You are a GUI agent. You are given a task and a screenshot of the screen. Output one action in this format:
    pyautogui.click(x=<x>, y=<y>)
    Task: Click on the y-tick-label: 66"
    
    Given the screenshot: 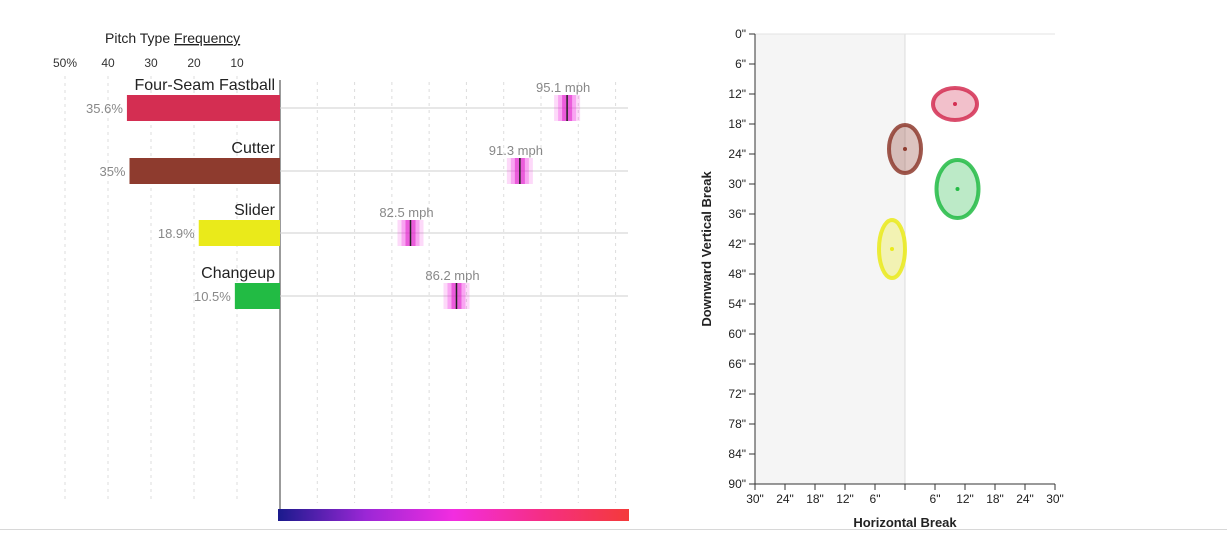 What is the action you would take?
    pyautogui.click(x=737, y=364)
    